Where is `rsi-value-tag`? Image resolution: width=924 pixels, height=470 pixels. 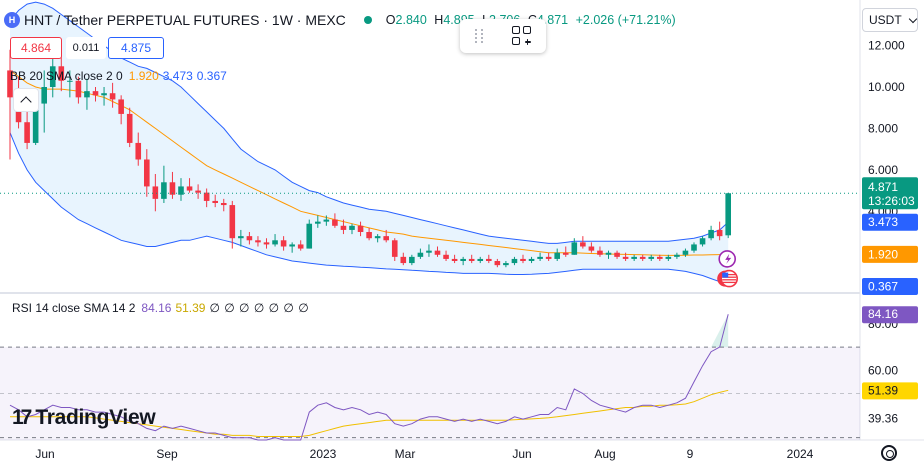 rsi-value-tag is located at coordinates (890, 315).